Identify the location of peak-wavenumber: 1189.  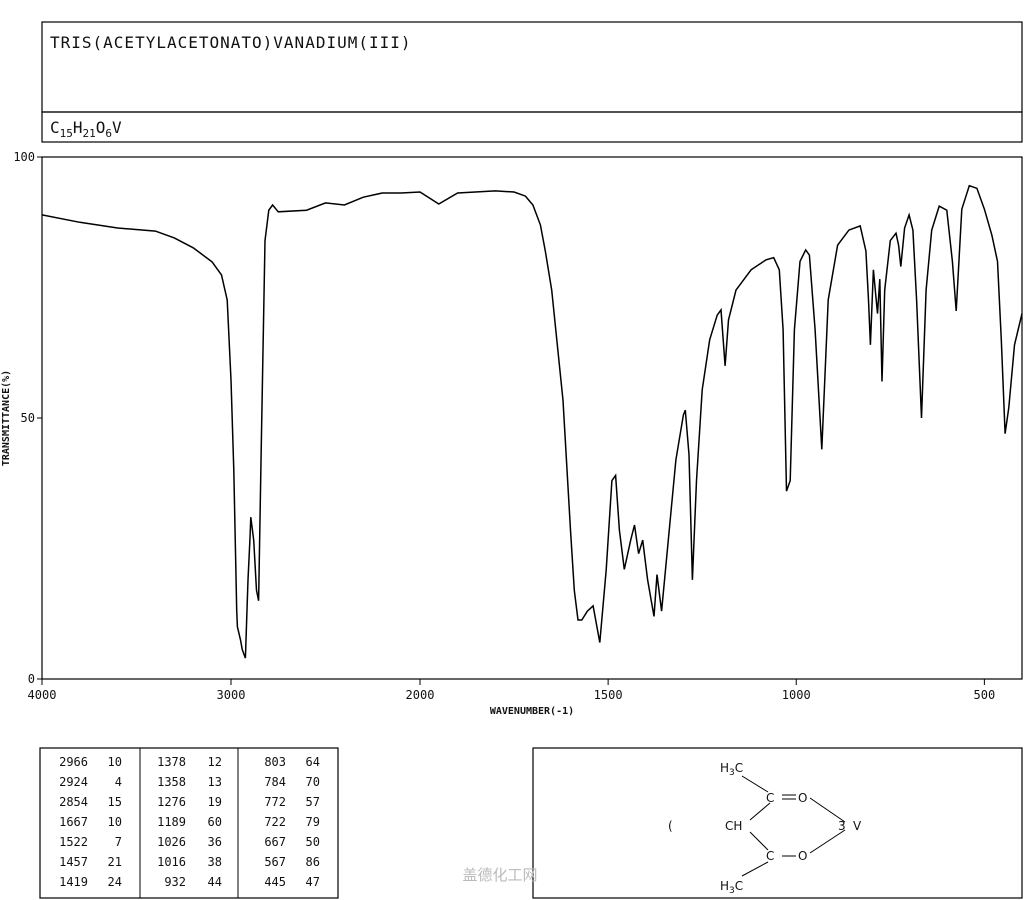
(171, 822).